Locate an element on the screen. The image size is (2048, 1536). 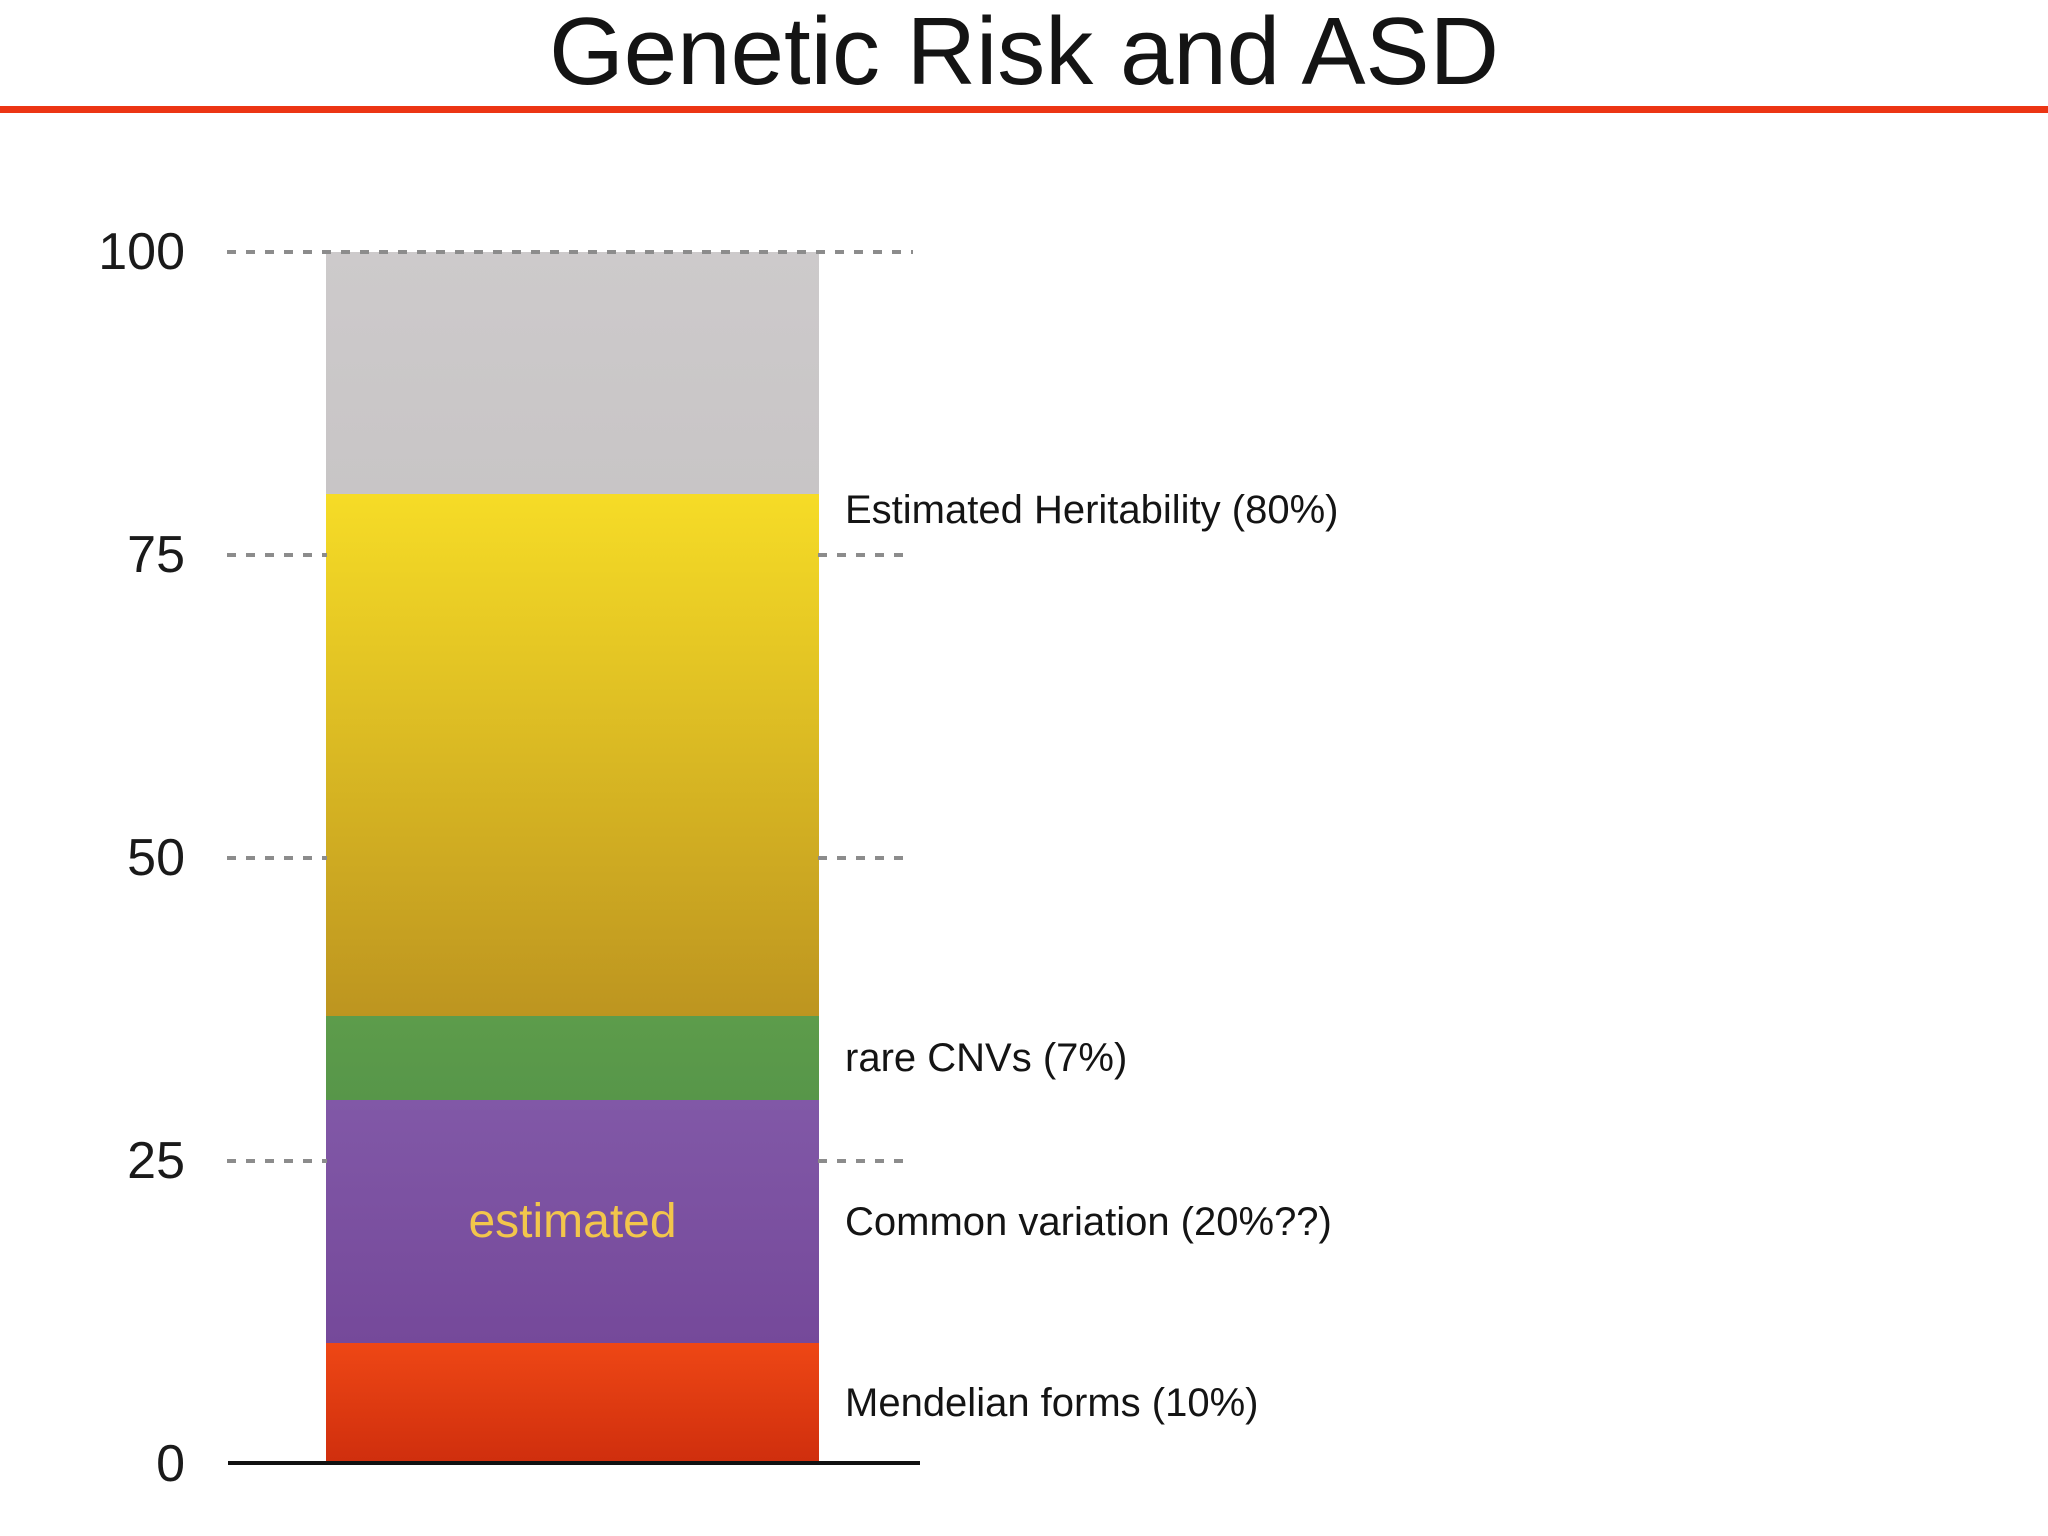
bar-segment-common-variation is located at coordinates (572, 1221).